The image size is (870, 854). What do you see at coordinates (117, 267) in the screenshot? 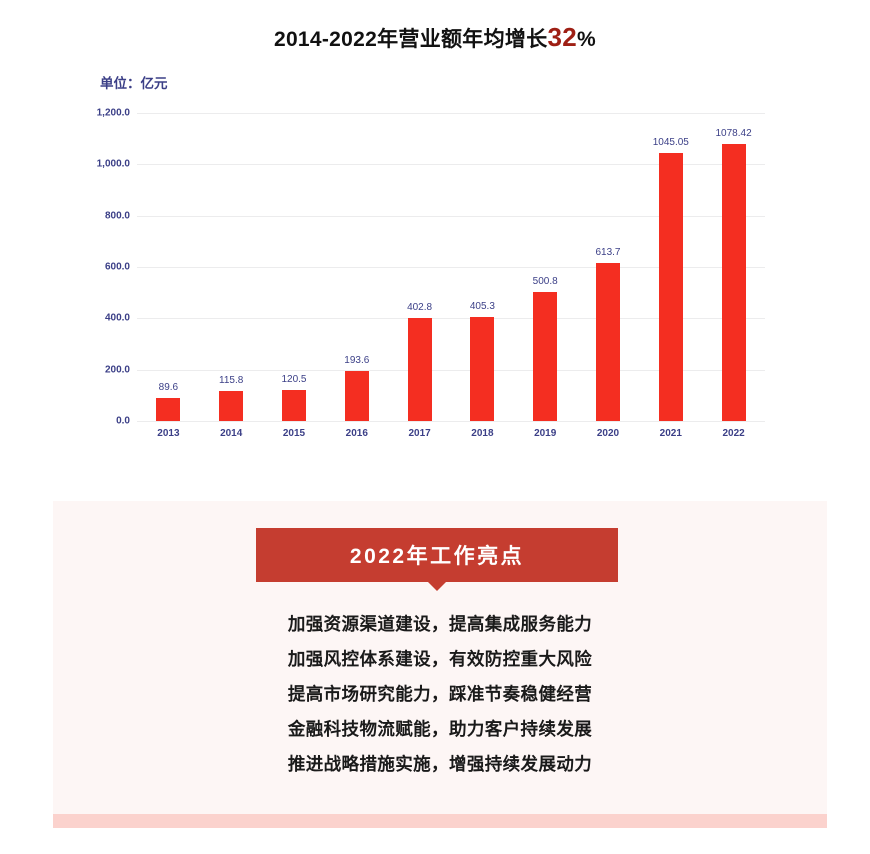
I see `chart-y-axis-tick: 600.0` at bounding box center [117, 267].